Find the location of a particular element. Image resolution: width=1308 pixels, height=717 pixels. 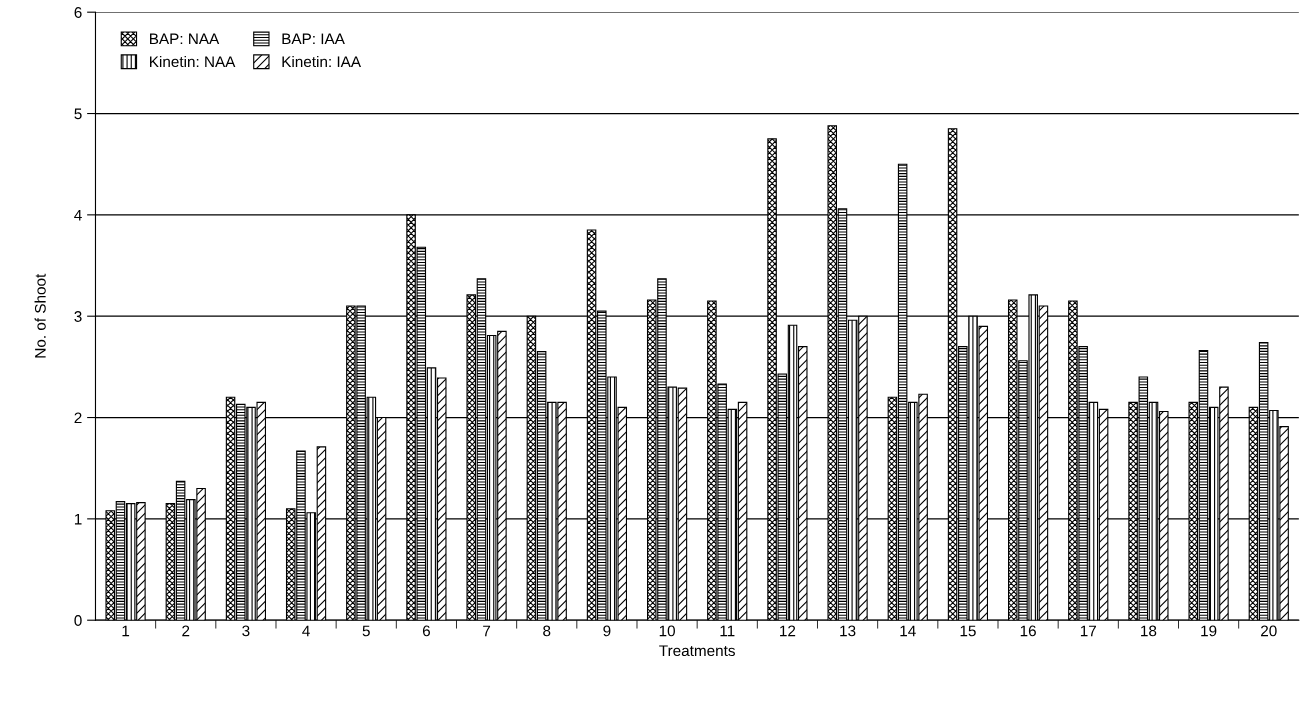

x-axis-title: Treatments is located at coordinates (697, 651).